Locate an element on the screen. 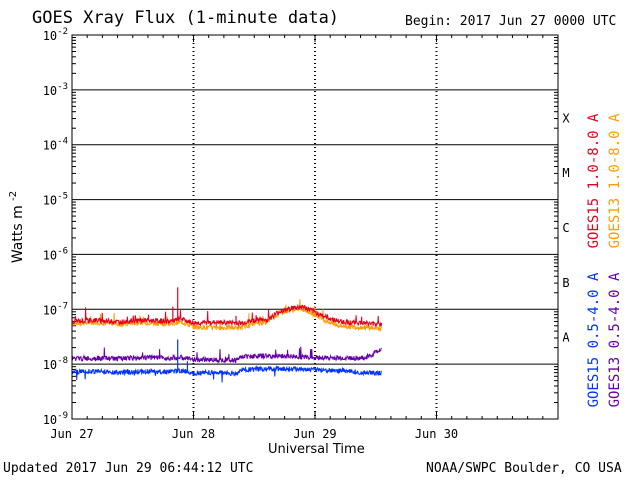 The image size is (640, 480). updated-timestamp: Updated 2017 Jun 29 06:44:12 UTC is located at coordinates (128, 468).